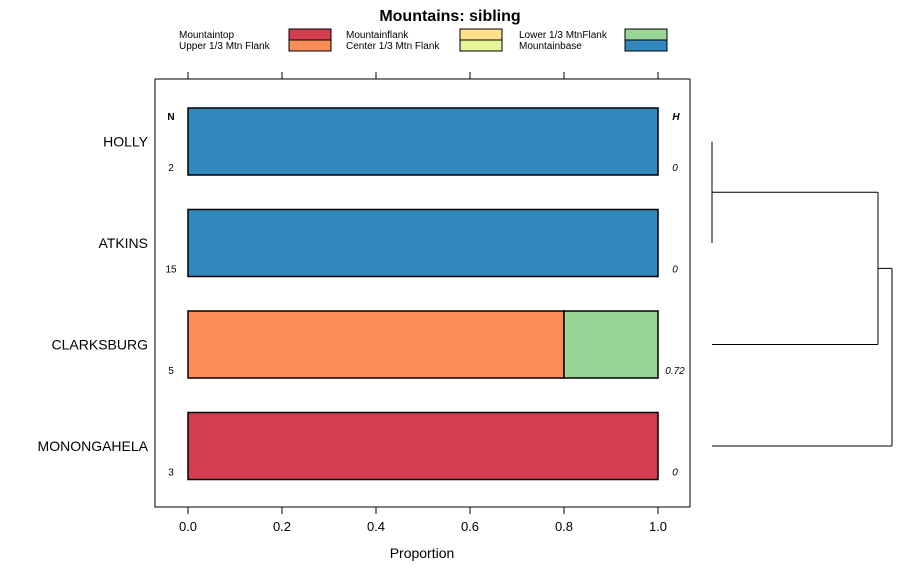 The image size is (900, 585). What do you see at coordinates (377, 35) in the screenshot?
I see `legend-label: Mountainflank` at bounding box center [377, 35].